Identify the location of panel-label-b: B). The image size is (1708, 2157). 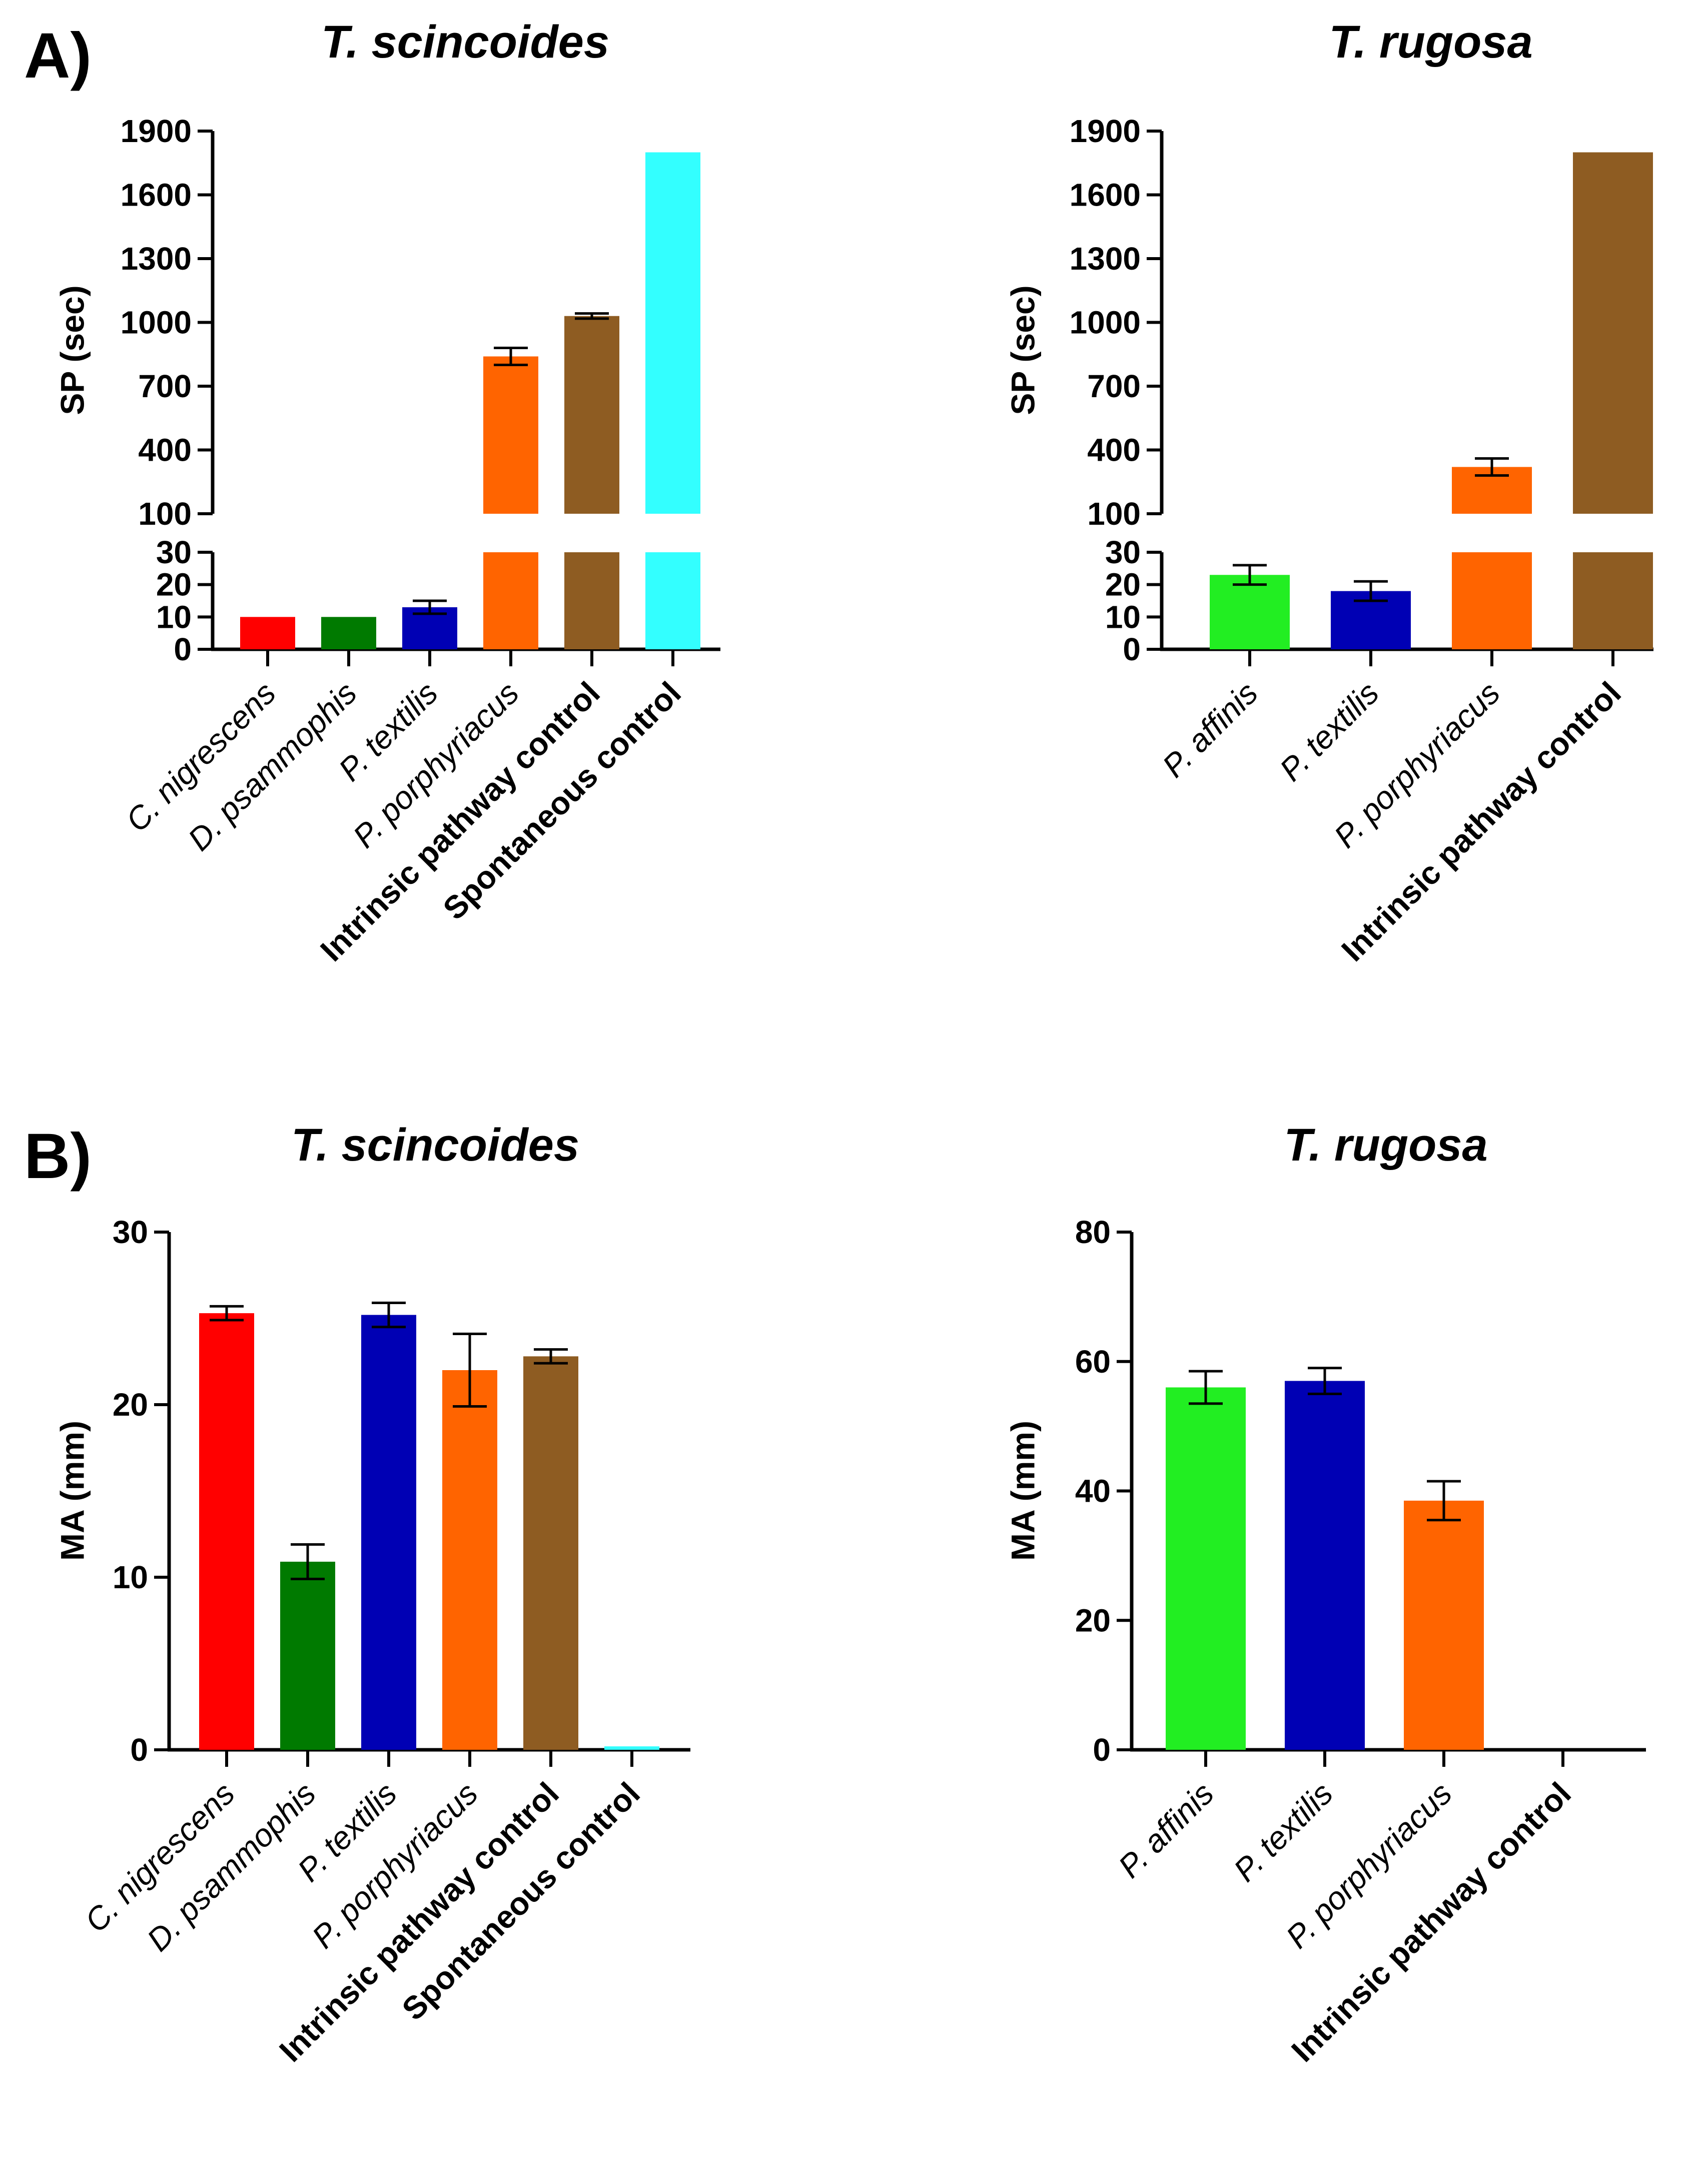
(58, 1156).